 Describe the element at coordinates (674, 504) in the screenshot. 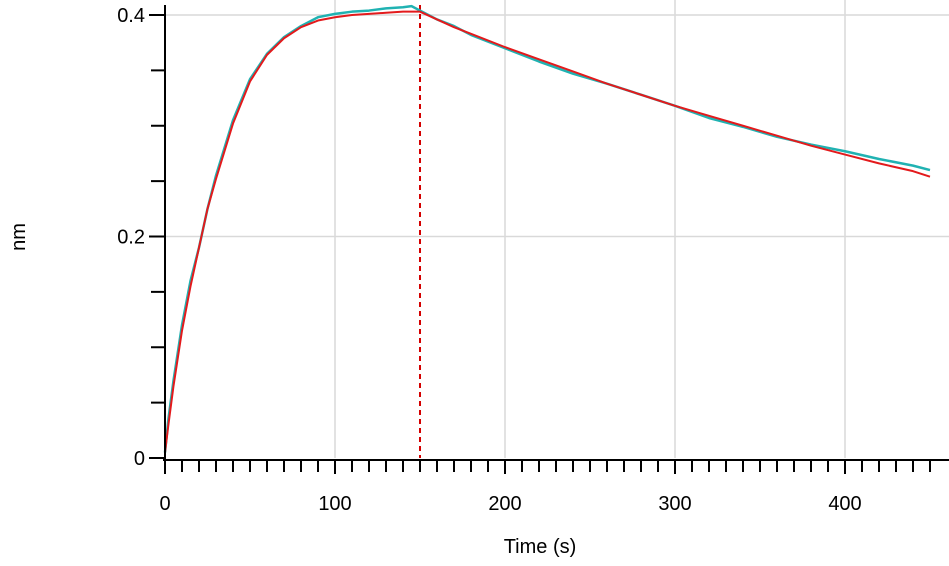

I see `x-tick-label: 300` at that location.